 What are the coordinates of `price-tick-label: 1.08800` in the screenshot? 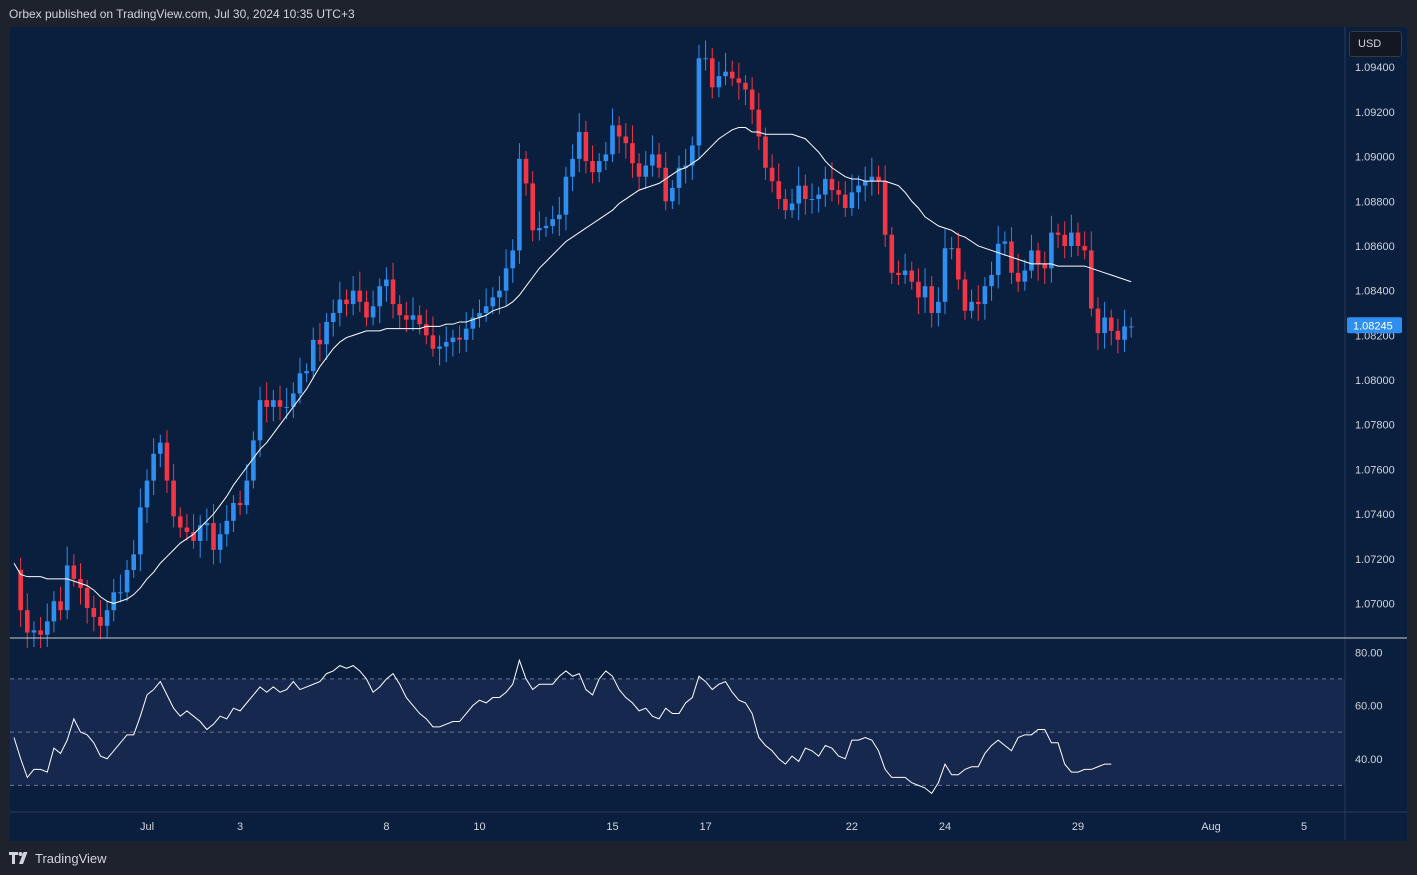 It's located at (1375, 202).